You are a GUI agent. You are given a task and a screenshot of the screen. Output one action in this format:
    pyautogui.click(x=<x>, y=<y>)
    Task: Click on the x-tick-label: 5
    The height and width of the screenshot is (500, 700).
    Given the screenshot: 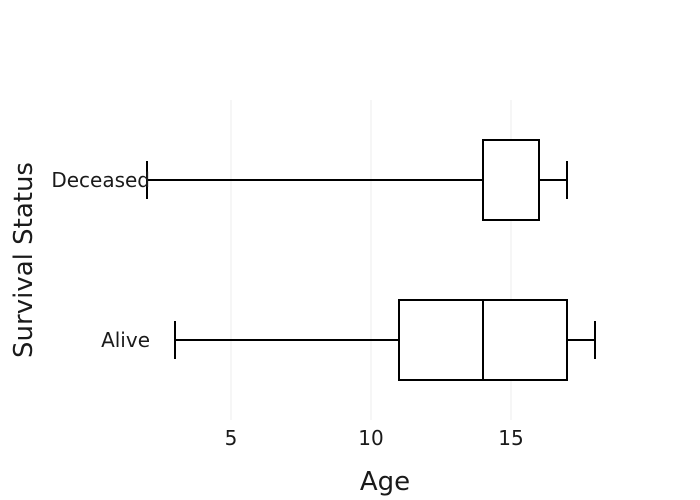 What is the action you would take?
    pyautogui.click(x=231, y=438)
    